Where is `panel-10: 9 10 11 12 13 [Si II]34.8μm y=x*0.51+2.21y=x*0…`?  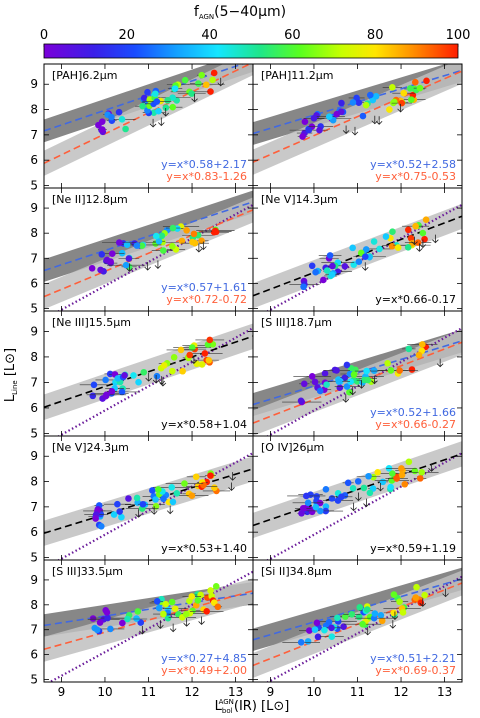
panel-10: 9 10 11 12 13 [Si II]34.8μm y=x*0.51+2.21y=x*0… is located at coordinates (357, 629).